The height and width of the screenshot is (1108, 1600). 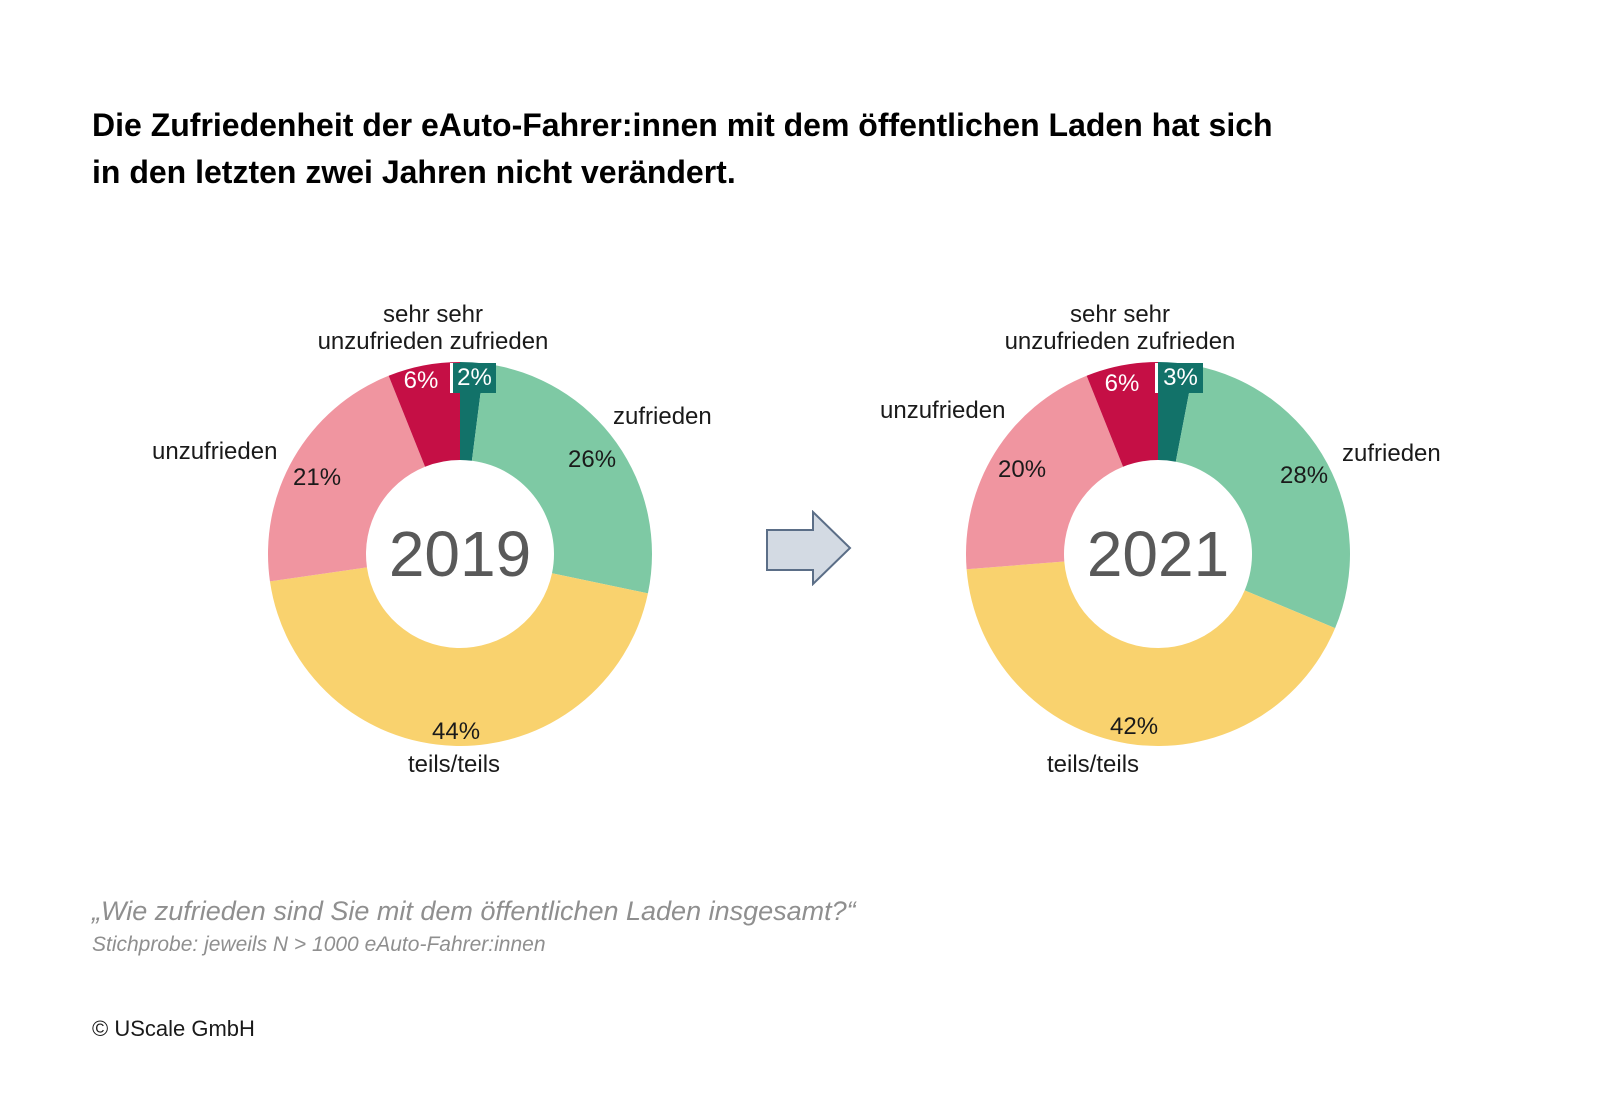 I want to click on label-extremes-line2-2019: unzufrieden zufrieden, so click(x=433, y=341).